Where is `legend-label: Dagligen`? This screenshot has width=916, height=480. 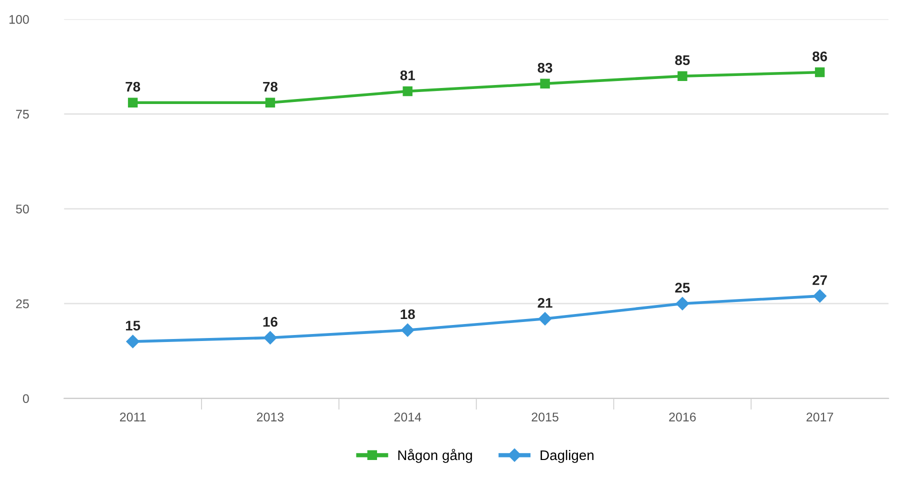
legend-label: Dagligen is located at coordinates (567, 456).